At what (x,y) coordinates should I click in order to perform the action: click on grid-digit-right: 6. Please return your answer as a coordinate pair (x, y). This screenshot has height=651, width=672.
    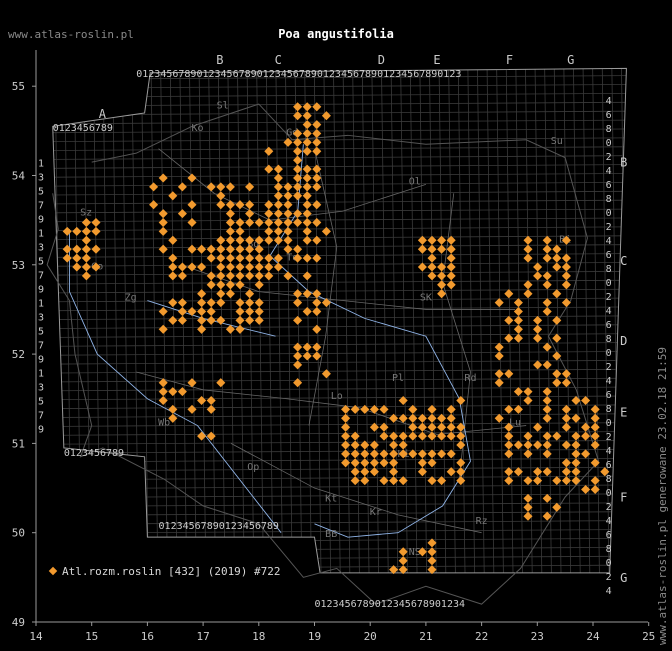
    Looking at the image, I should click on (609, 395).